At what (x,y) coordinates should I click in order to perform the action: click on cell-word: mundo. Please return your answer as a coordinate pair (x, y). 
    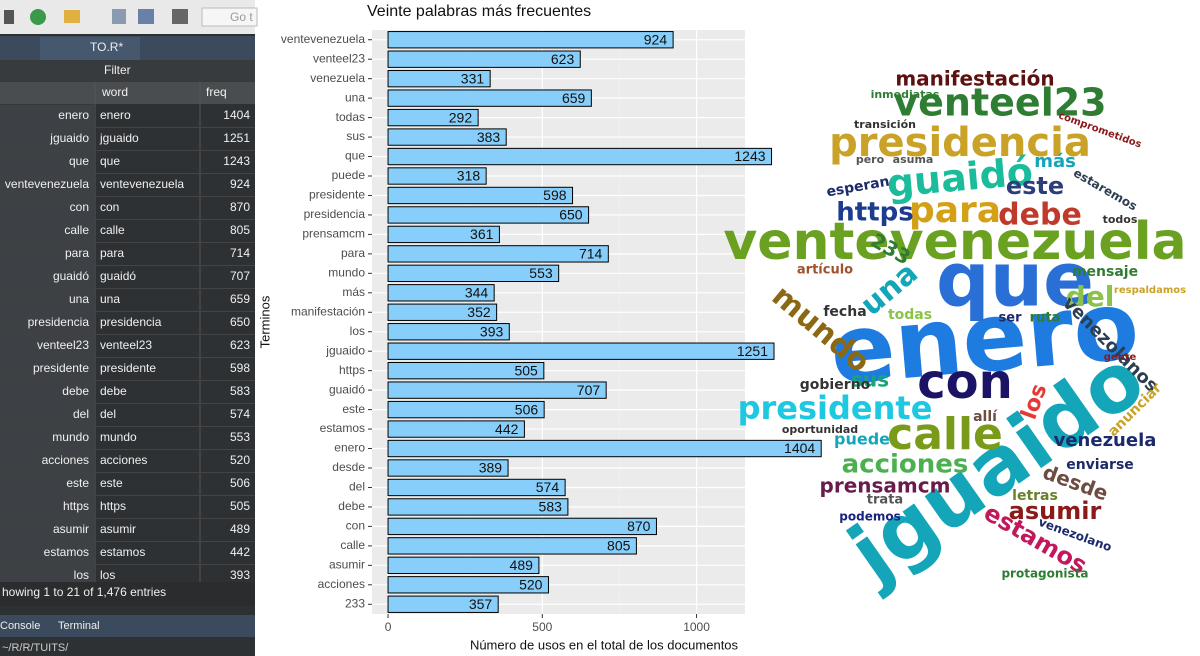
    Looking at the image, I should click on (118, 437).